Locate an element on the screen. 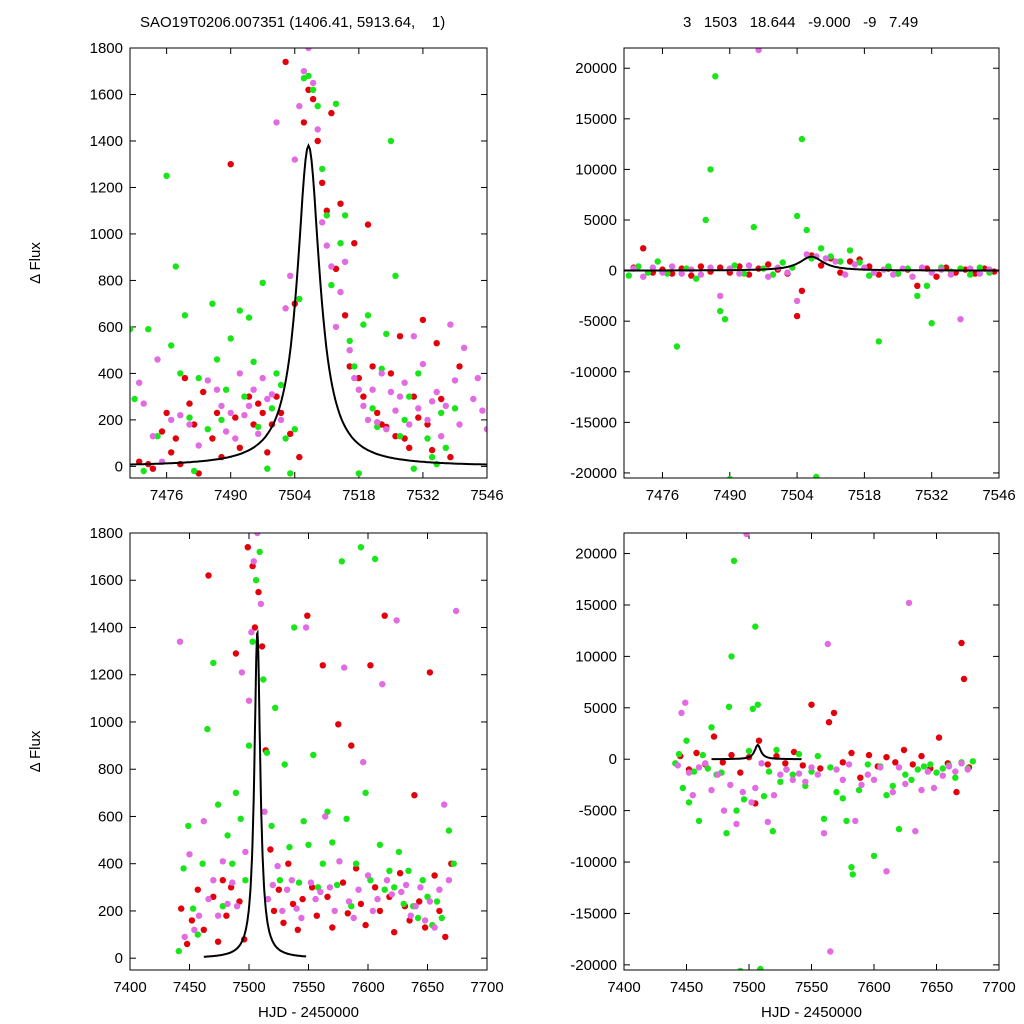 The height and width of the screenshot is (1024, 1024). y-tick-label: -10000 is located at coordinates (593, 372).